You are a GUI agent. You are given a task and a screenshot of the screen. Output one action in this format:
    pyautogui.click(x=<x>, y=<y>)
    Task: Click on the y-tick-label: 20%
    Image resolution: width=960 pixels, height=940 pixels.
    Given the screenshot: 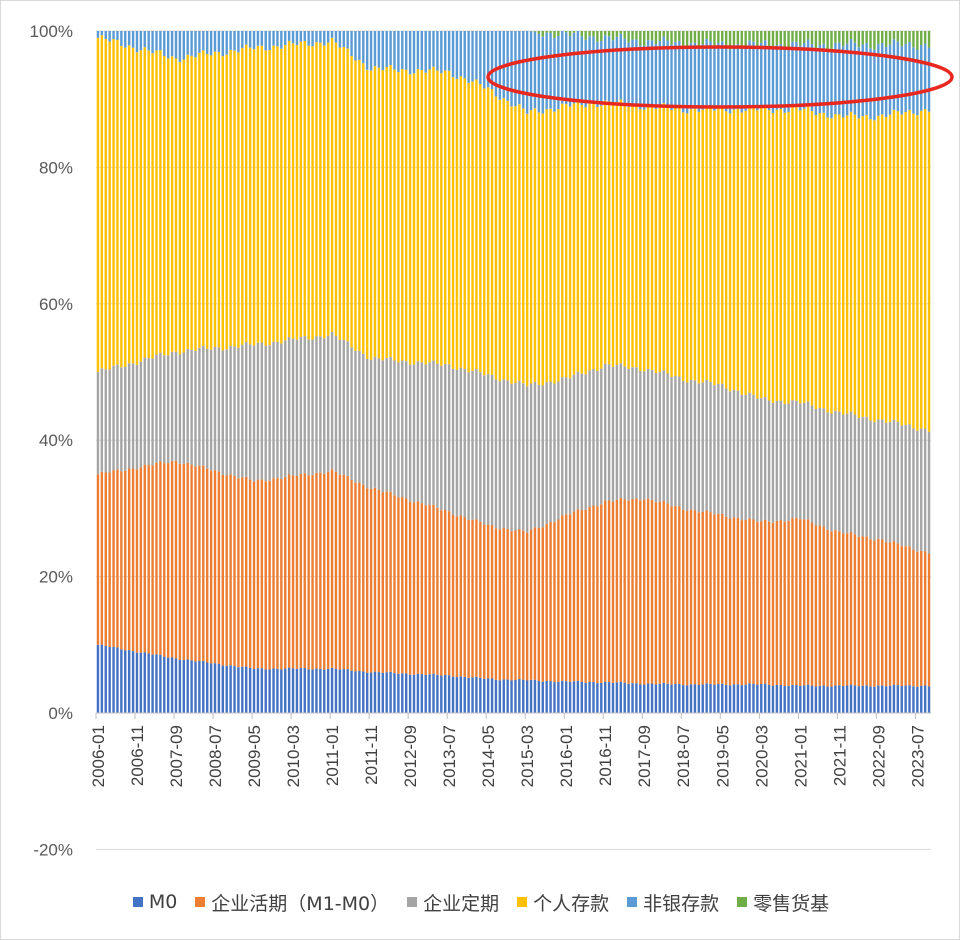 What is the action you would take?
    pyautogui.click(x=56, y=577)
    